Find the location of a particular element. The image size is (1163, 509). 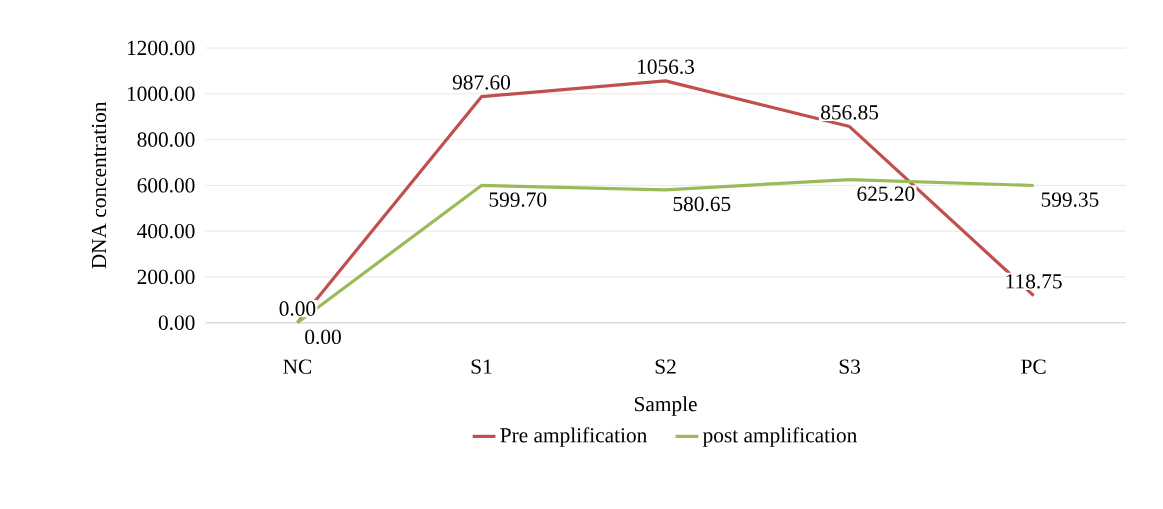

data-label: 987.60 is located at coordinates (481, 82).